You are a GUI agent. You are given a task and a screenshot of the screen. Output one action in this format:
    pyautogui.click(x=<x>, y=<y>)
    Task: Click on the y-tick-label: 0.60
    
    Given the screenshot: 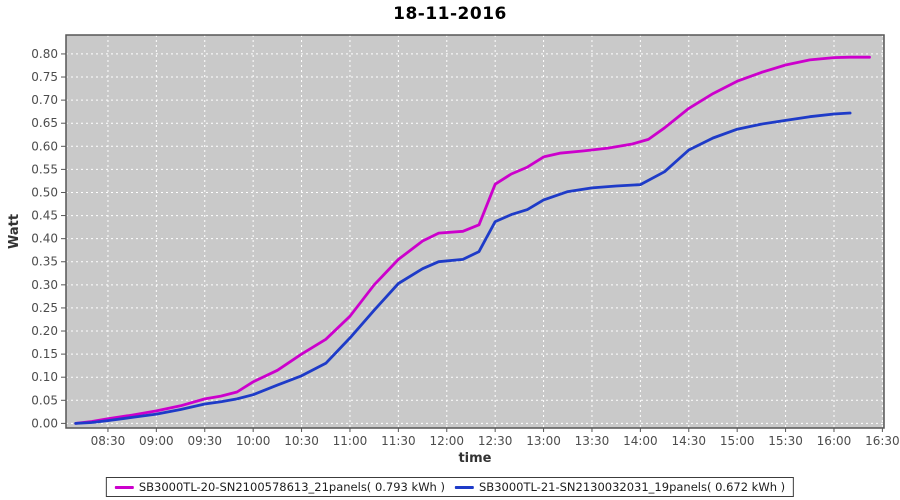 What is the action you would take?
    pyautogui.click(x=44, y=146)
    